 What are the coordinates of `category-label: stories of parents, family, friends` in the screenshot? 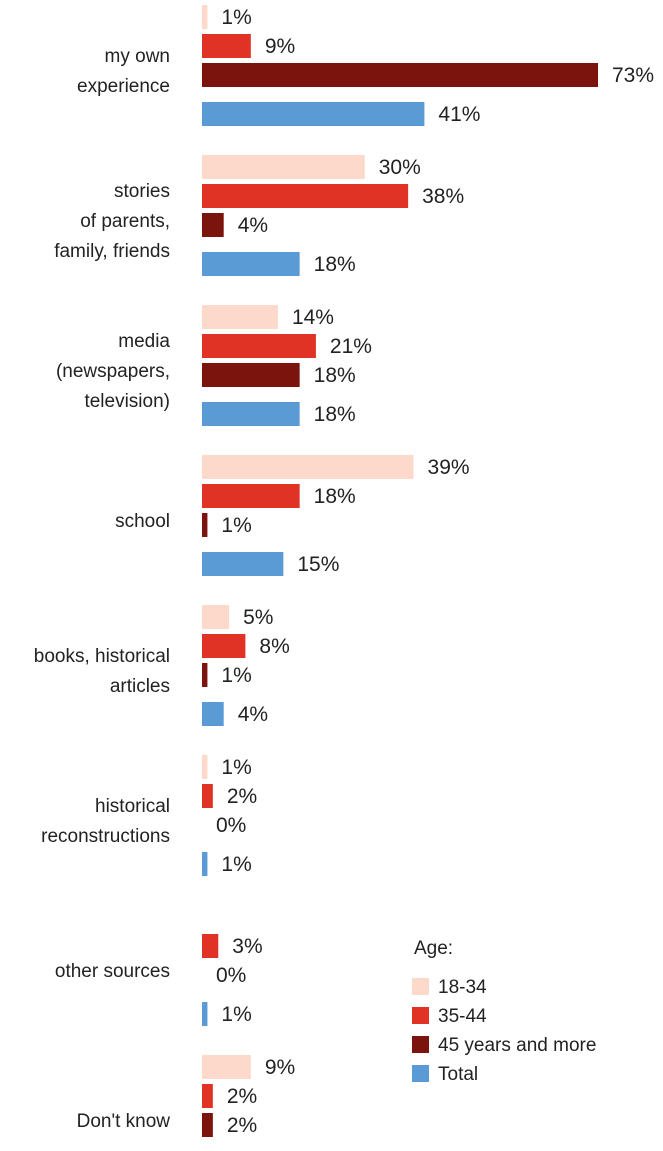 It's located at (112, 221).